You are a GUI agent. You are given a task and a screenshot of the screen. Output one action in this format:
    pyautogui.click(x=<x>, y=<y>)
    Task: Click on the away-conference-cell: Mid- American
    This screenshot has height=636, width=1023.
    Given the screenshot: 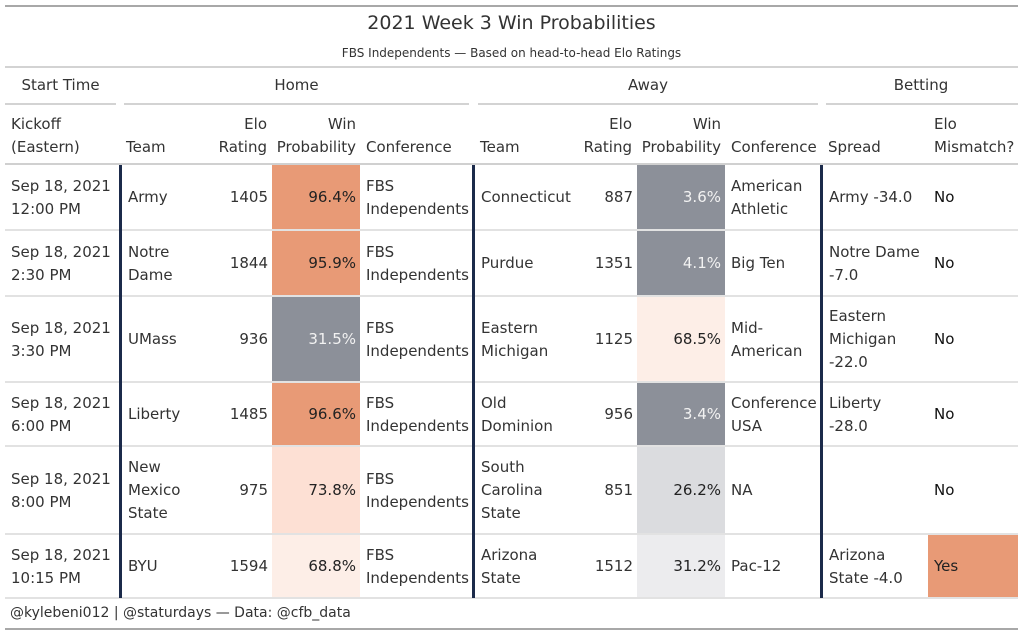 What is the action you would take?
    pyautogui.click(x=772, y=339)
    